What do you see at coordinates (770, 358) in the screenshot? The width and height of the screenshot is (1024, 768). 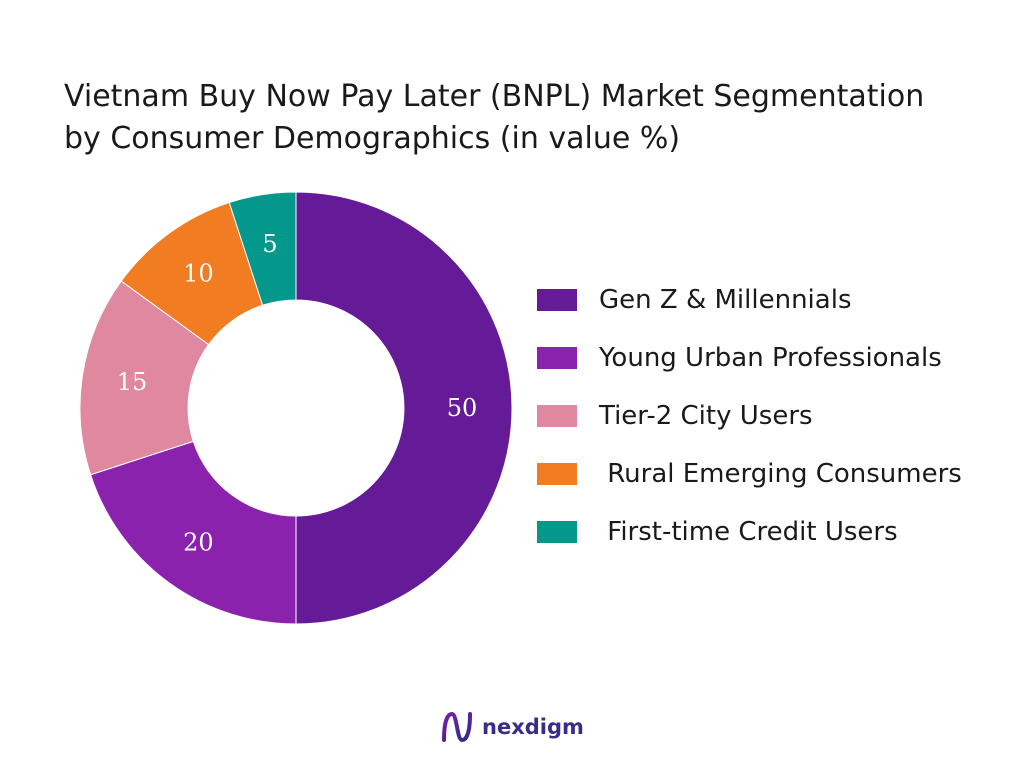 I see `legend-label-1: Young Urban Professionals` at bounding box center [770, 358].